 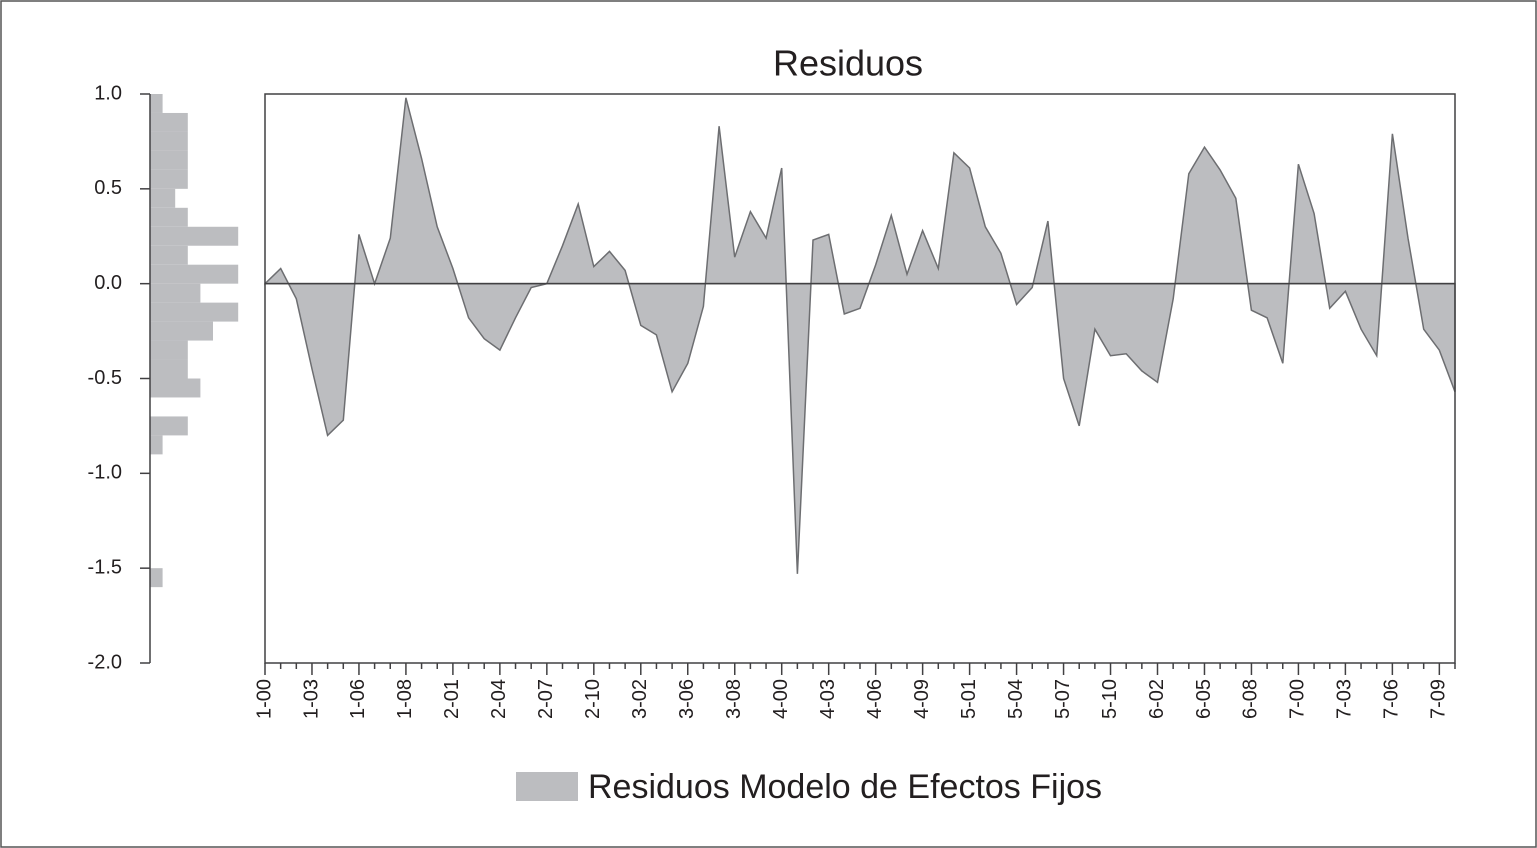 I want to click on y-tick-label: 0.0, so click(x=108, y=283).